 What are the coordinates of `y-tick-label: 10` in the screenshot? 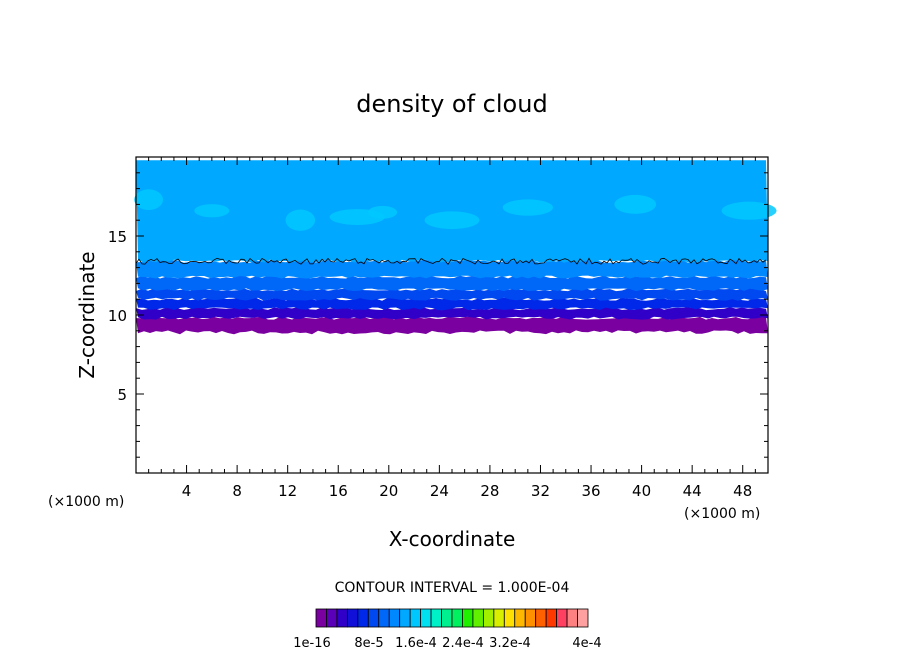 It's located at (117, 316).